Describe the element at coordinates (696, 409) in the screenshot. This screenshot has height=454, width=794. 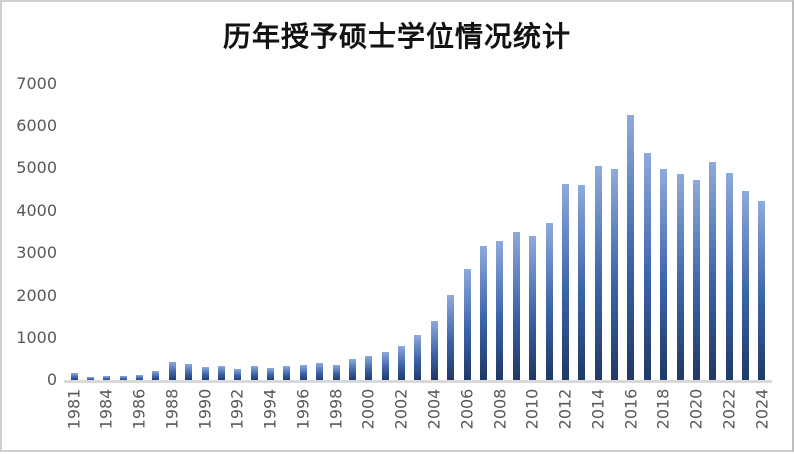
I see `x-axis-tick-label: 2020` at that location.